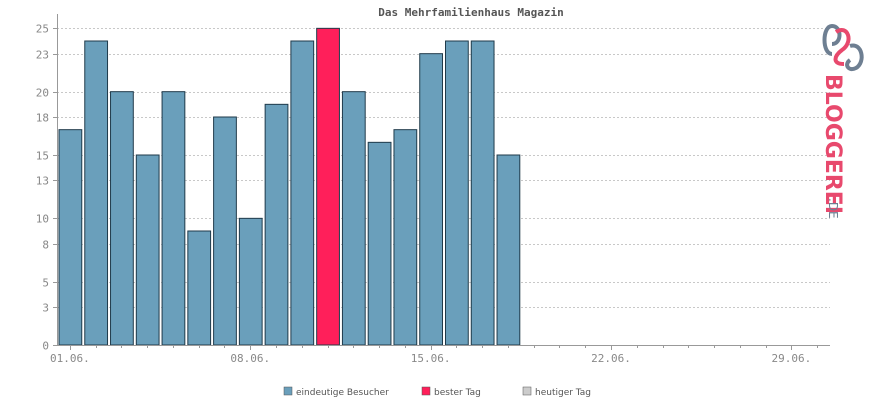 Image resolution: width=870 pixels, height=400 pixels. What do you see at coordinates (457, 393) in the screenshot?
I see `legend-label: bester Tag` at bounding box center [457, 393].